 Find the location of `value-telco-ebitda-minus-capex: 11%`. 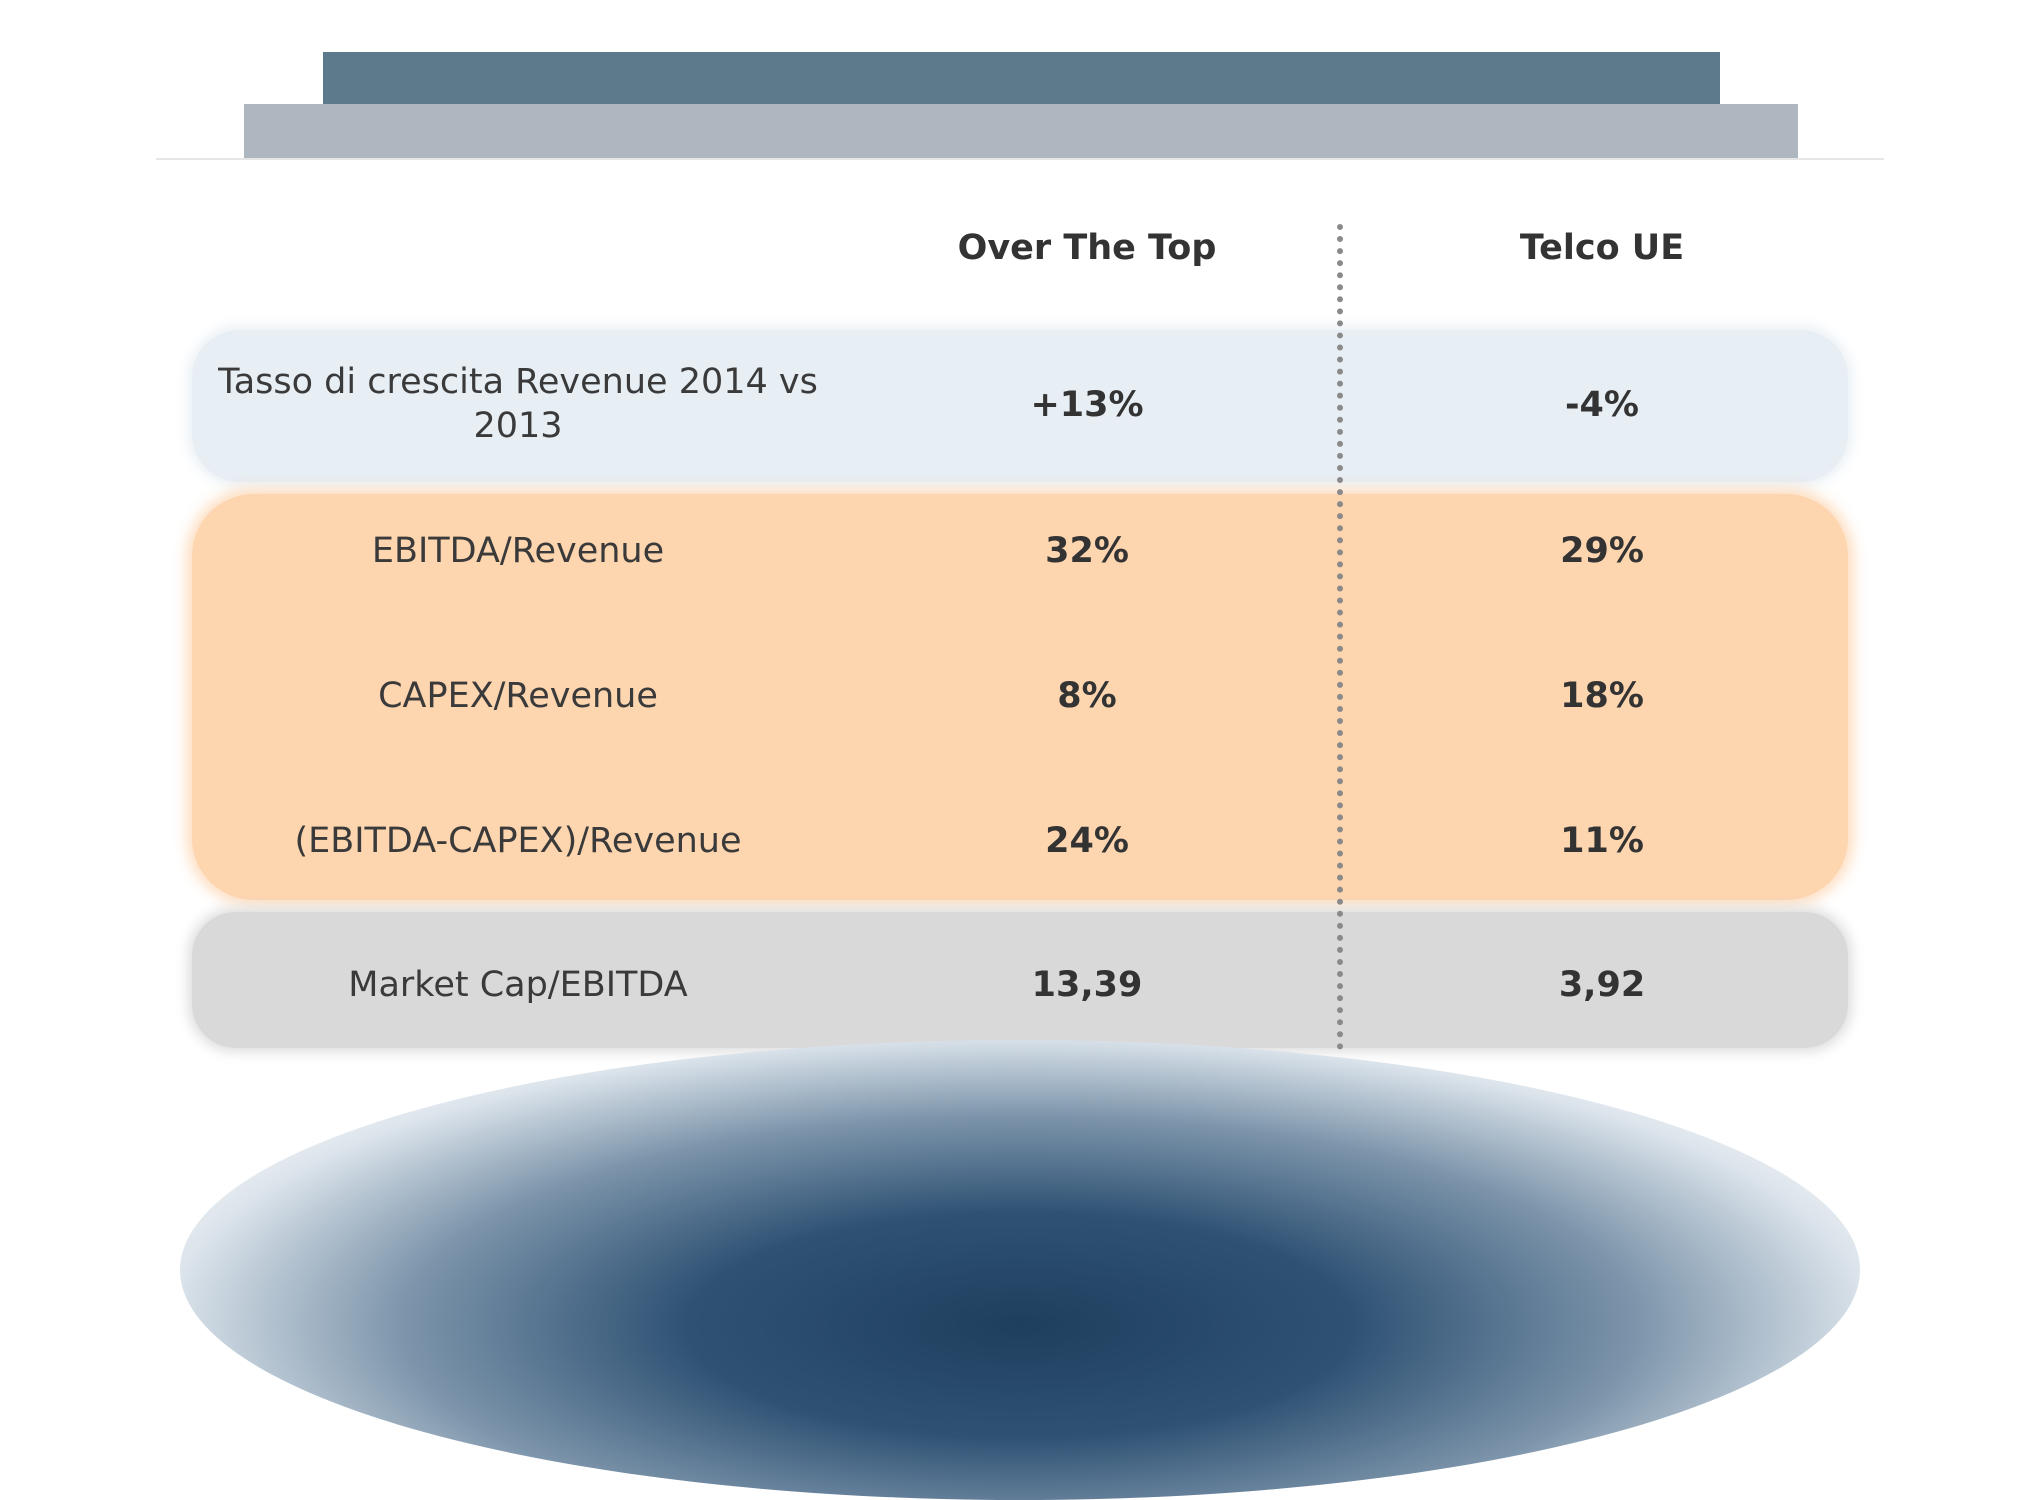

value-telco-ebitda-minus-capex: 11% is located at coordinates (1602, 841).